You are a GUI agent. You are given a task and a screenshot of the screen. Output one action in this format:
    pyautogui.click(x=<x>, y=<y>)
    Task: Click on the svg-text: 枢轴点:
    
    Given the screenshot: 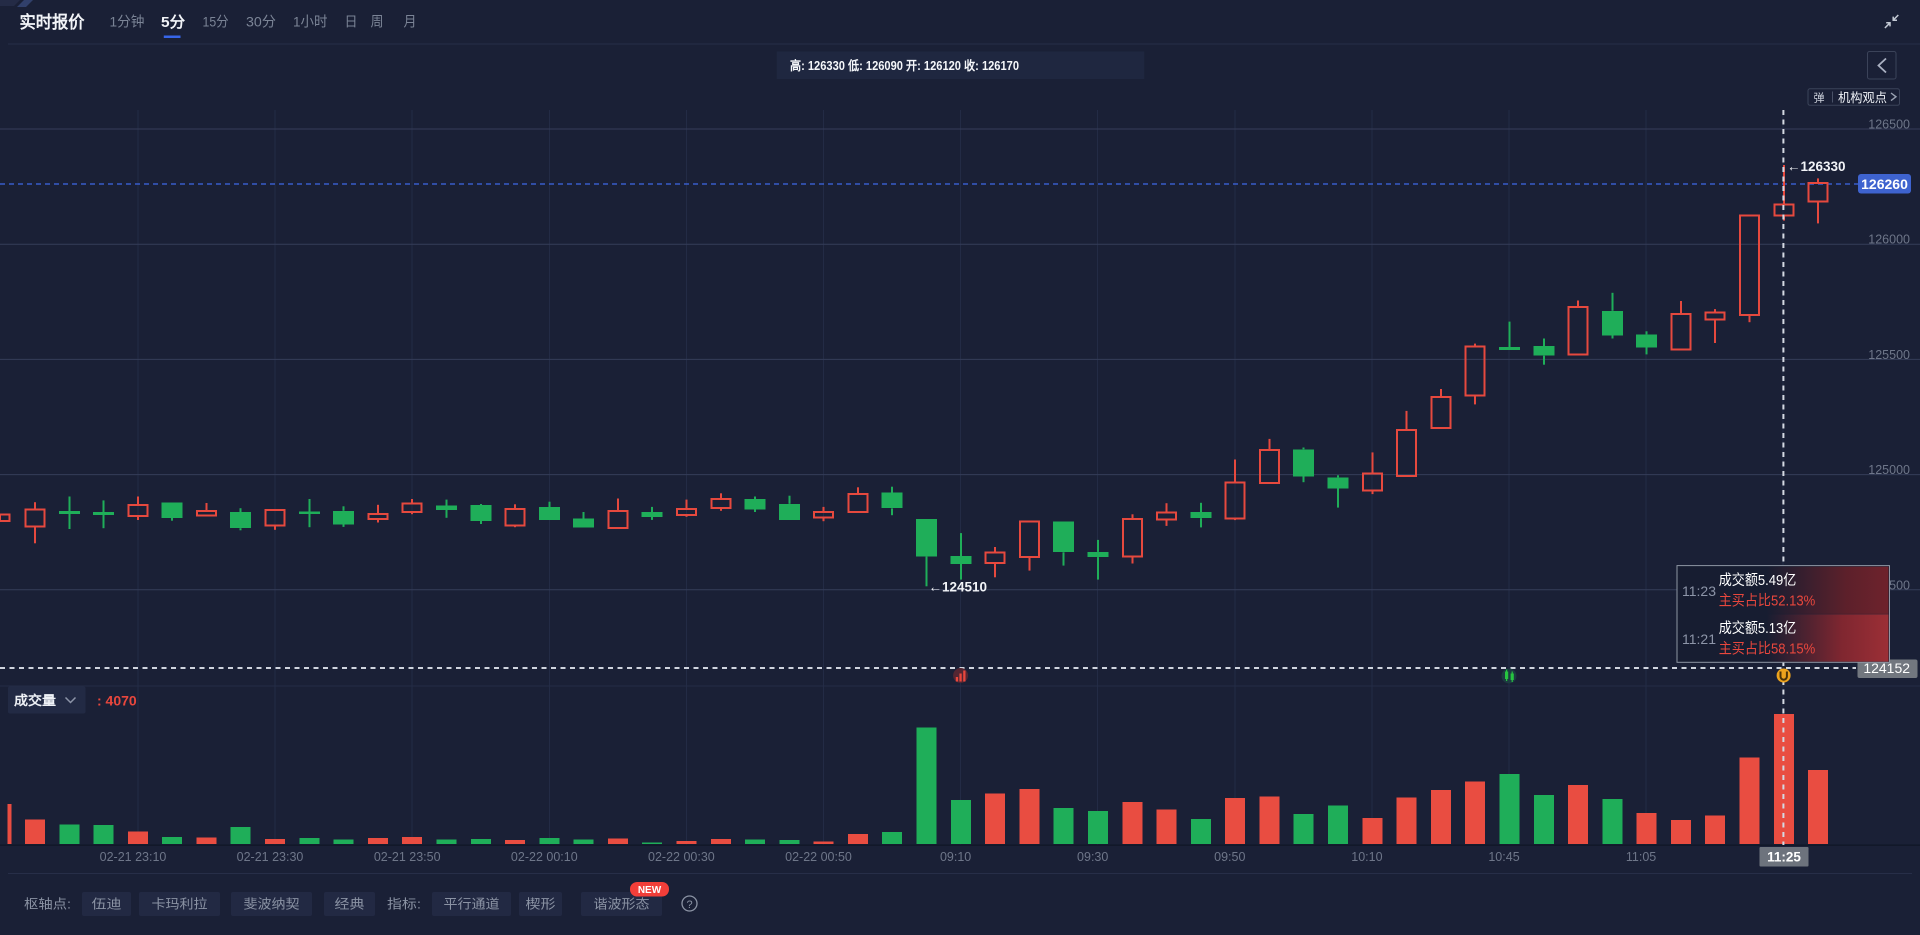 What is the action you would take?
    pyautogui.click(x=47, y=904)
    